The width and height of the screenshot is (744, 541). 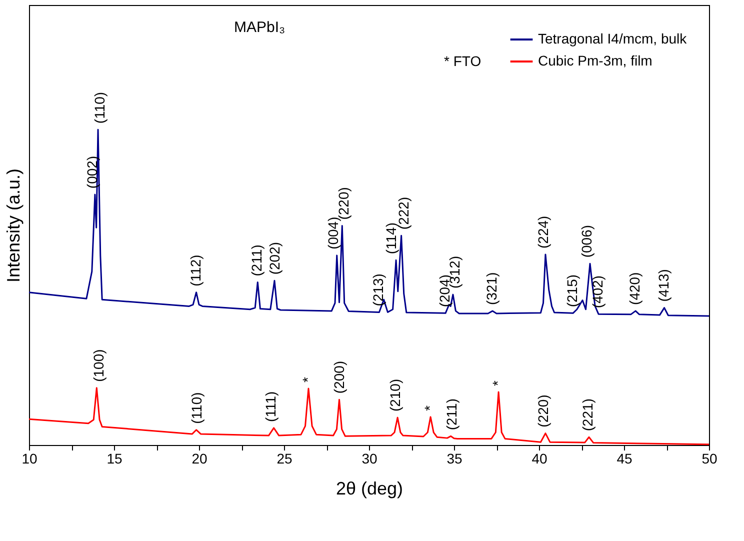 I want to click on x-tick-label: 45, so click(x=624, y=458).